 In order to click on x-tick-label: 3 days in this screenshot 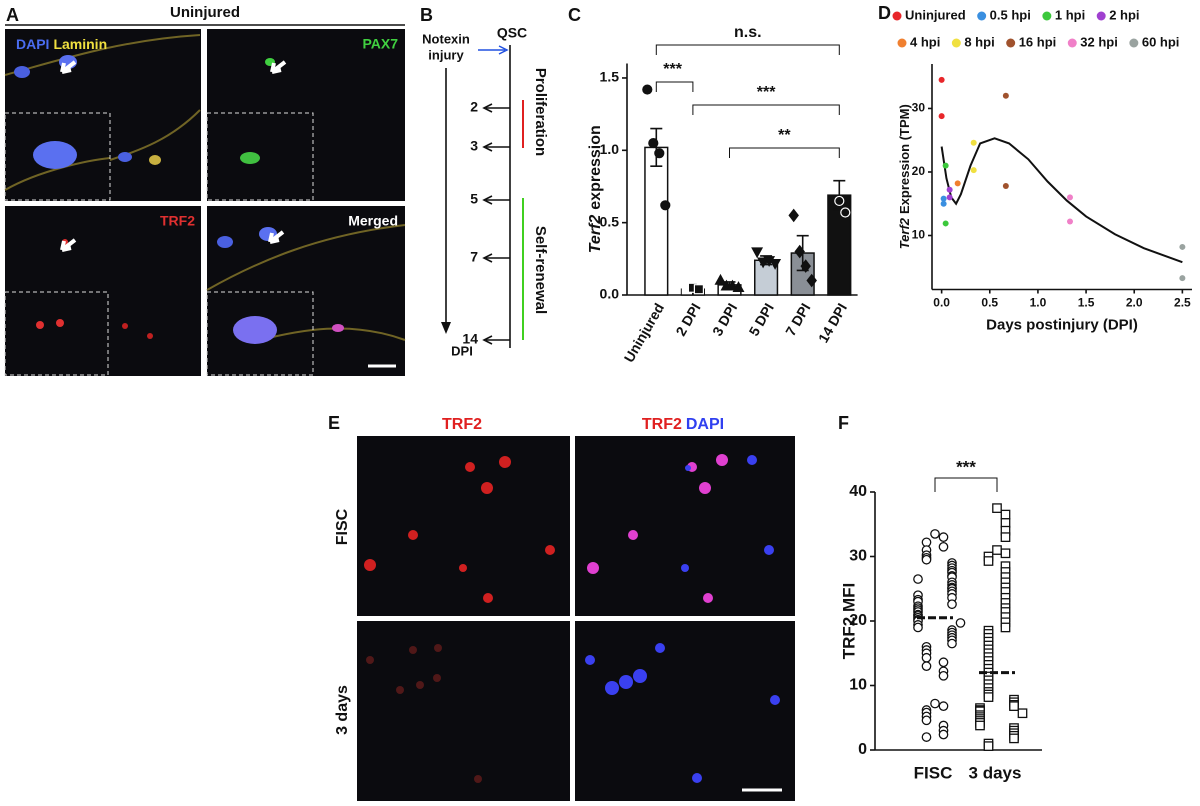, I will do `click(995, 772)`.